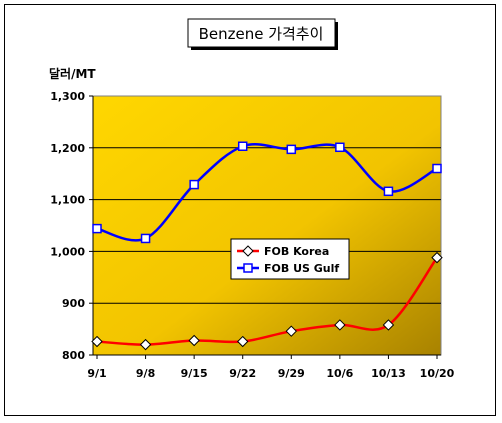 The width and height of the screenshot is (502, 423). I want to click on y-tick-label: 1,200, so click(67, 148).